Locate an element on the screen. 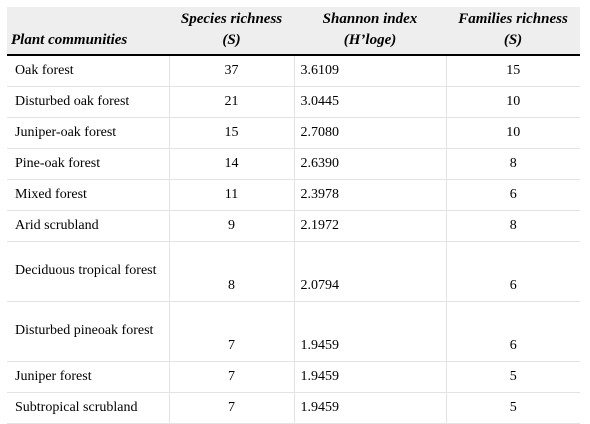 Image resolution: width=590 pixels, height=424 pixels. header-families-richness: Families richness (S) is located at coordinates (513, 31).